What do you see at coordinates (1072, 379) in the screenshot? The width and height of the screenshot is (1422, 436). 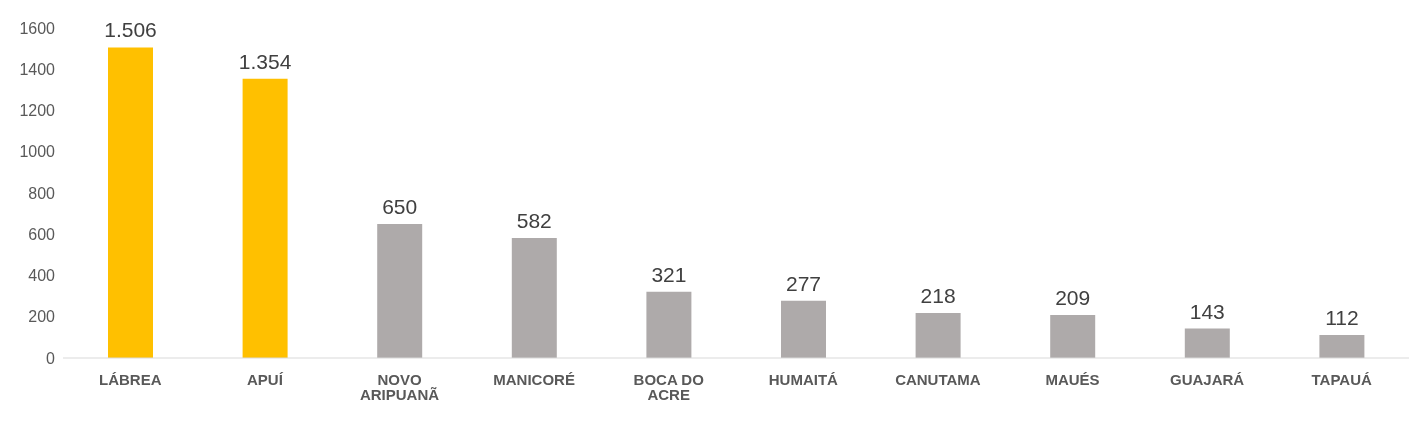 I see `x-tick-label: MAUÉS` at bounding box center [1072, 379].